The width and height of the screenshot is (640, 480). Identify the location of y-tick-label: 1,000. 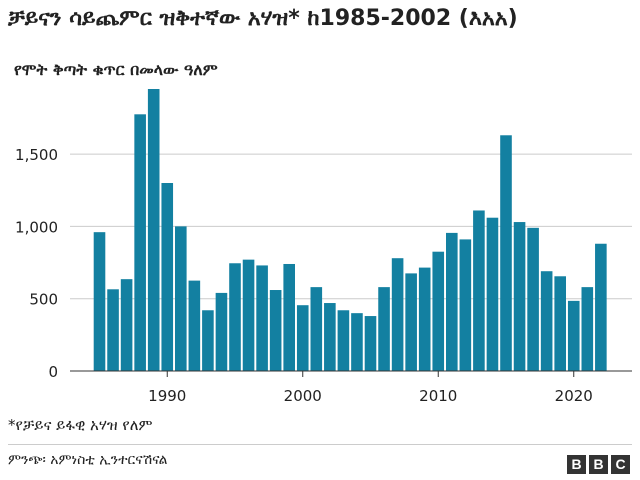
(36, 227).